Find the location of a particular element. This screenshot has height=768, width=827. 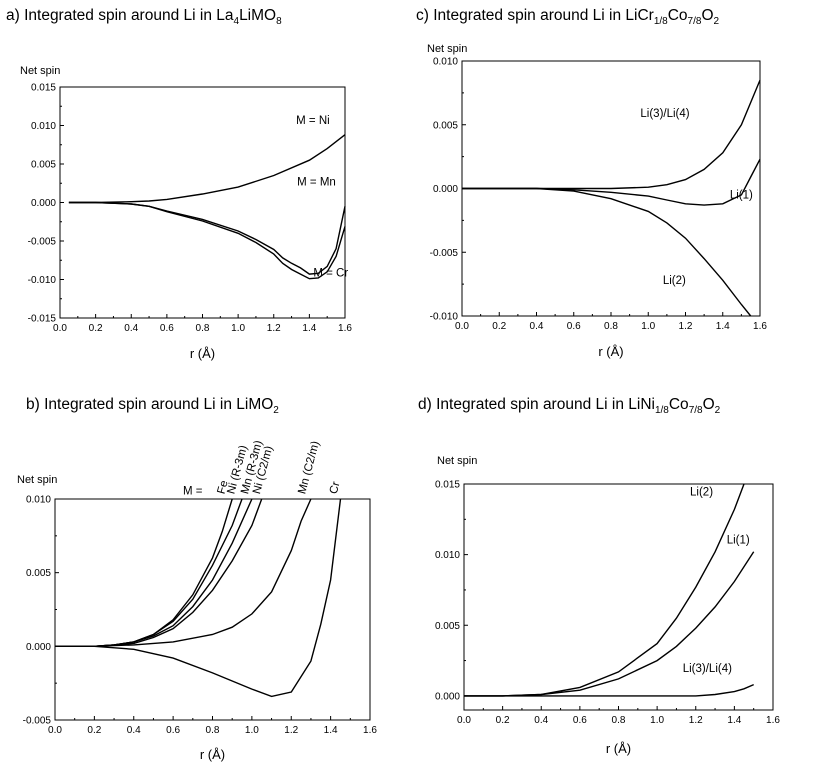

title-text: c) Integrated spin around Li in LiCr is located at coordinates (535, 15).